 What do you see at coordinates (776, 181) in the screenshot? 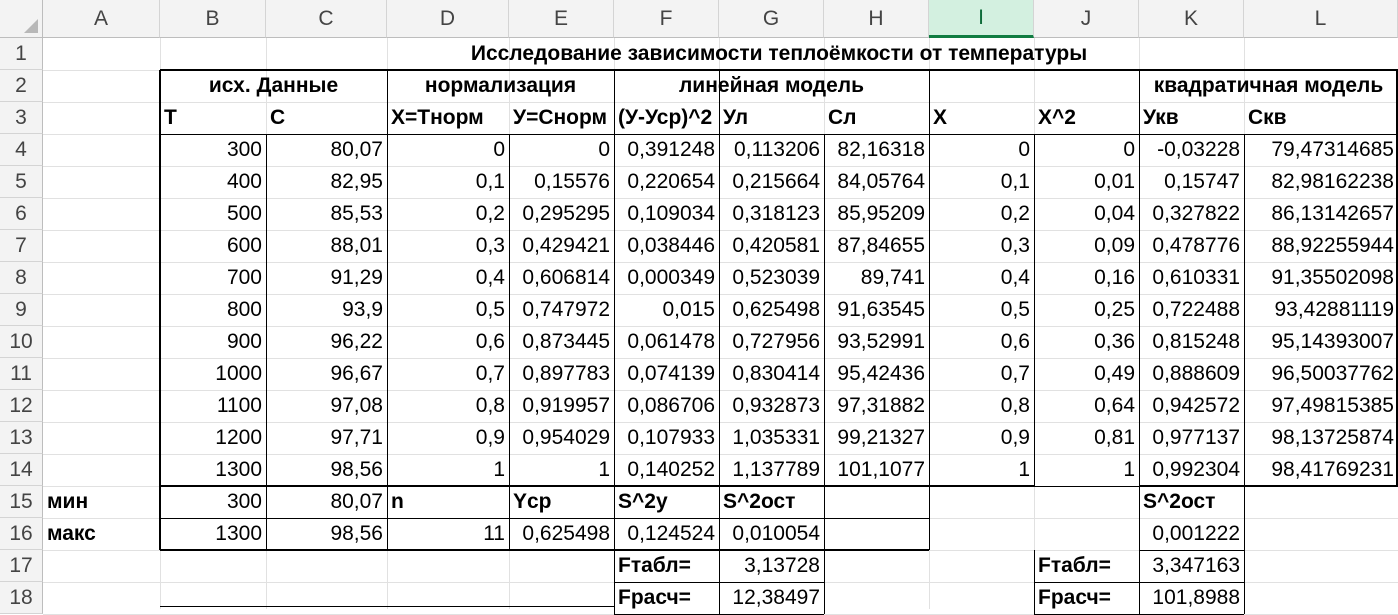
I see `data-cell: 0,215664` at bounding box center [776, 181].